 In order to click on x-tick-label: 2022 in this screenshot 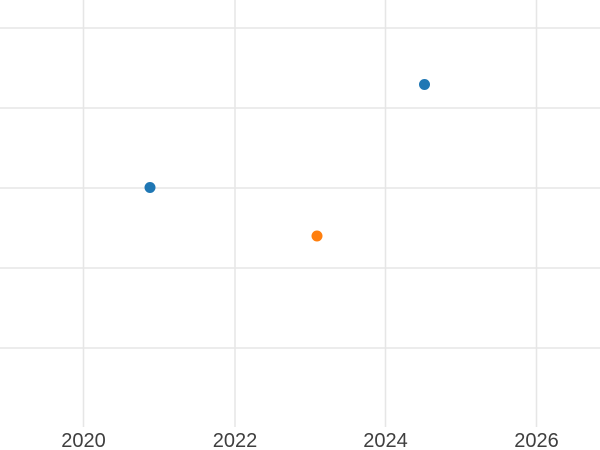, I will do `click(235, 440)`.